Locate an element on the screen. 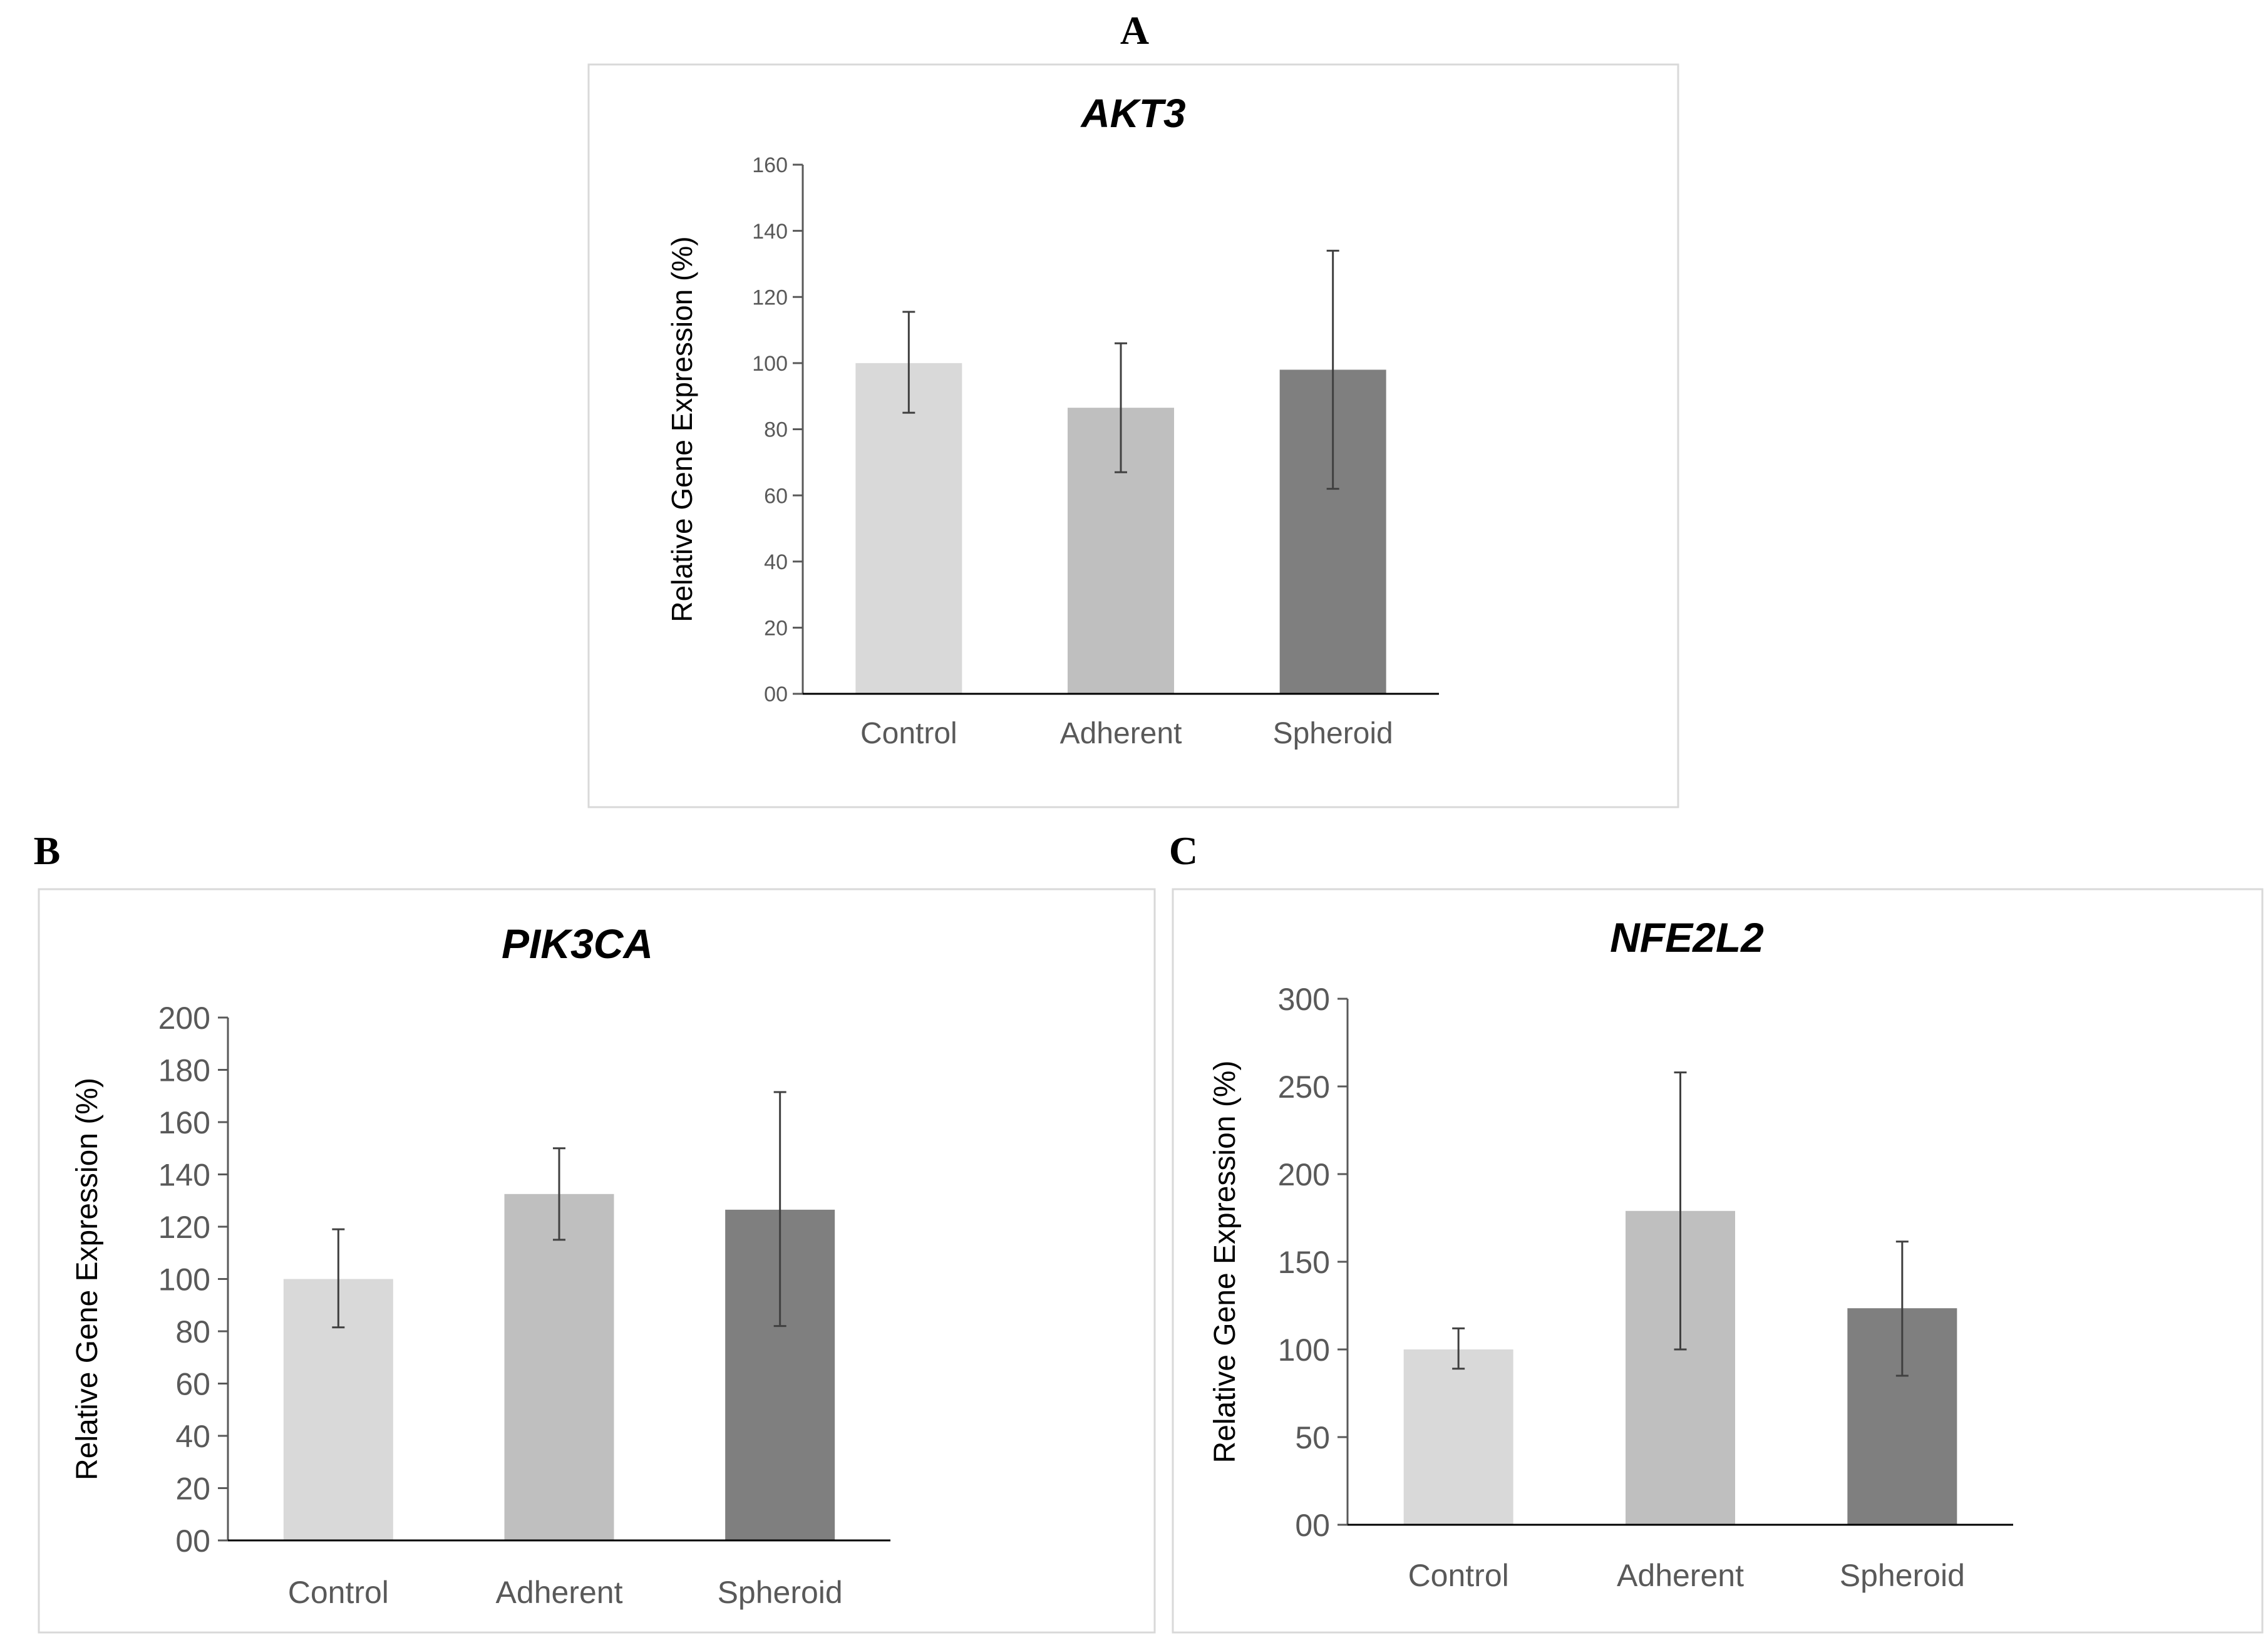  y-tick-label: 250 is located at coordinates (1304, 1087).